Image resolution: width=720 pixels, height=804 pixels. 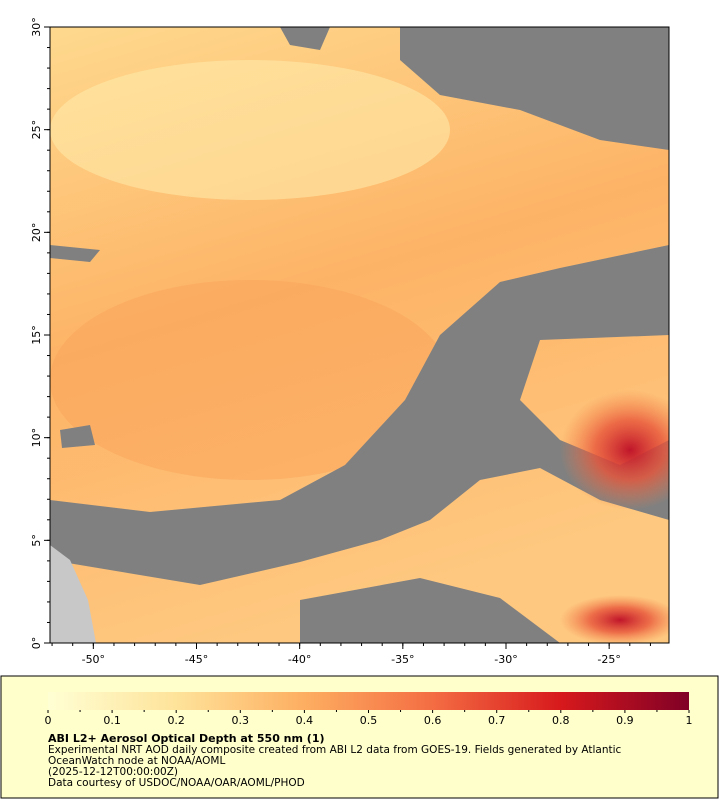 I want to click on colorbar, so click(x=368, y=701).